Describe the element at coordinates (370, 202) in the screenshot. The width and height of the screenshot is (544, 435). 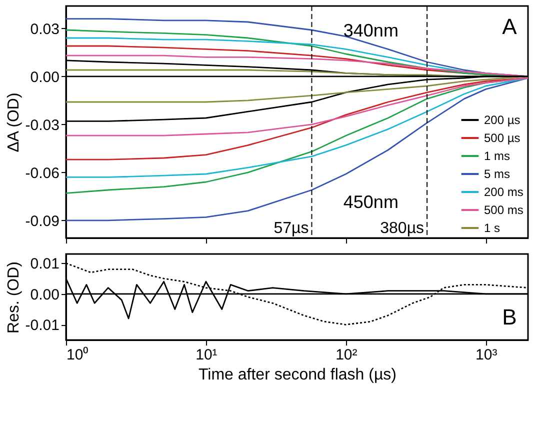
I see `annotation: 450nm` at that location.